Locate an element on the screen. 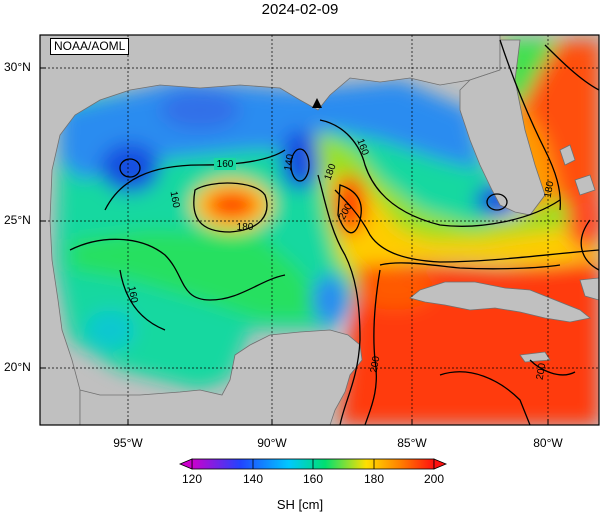 This screenshot has width=600, height=515. colorbar-label: SH [cm] is located at coordinates (300, 504).